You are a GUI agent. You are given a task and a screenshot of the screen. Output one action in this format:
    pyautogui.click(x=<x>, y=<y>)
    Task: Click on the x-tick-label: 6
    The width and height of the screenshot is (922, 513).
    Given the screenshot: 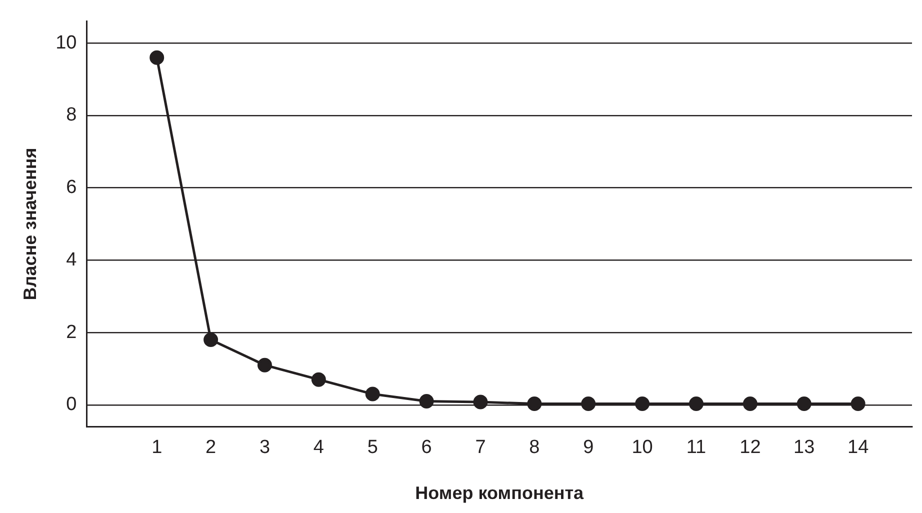 What is the action you would take?
    pyautogui.click(x=426, y=447)
    